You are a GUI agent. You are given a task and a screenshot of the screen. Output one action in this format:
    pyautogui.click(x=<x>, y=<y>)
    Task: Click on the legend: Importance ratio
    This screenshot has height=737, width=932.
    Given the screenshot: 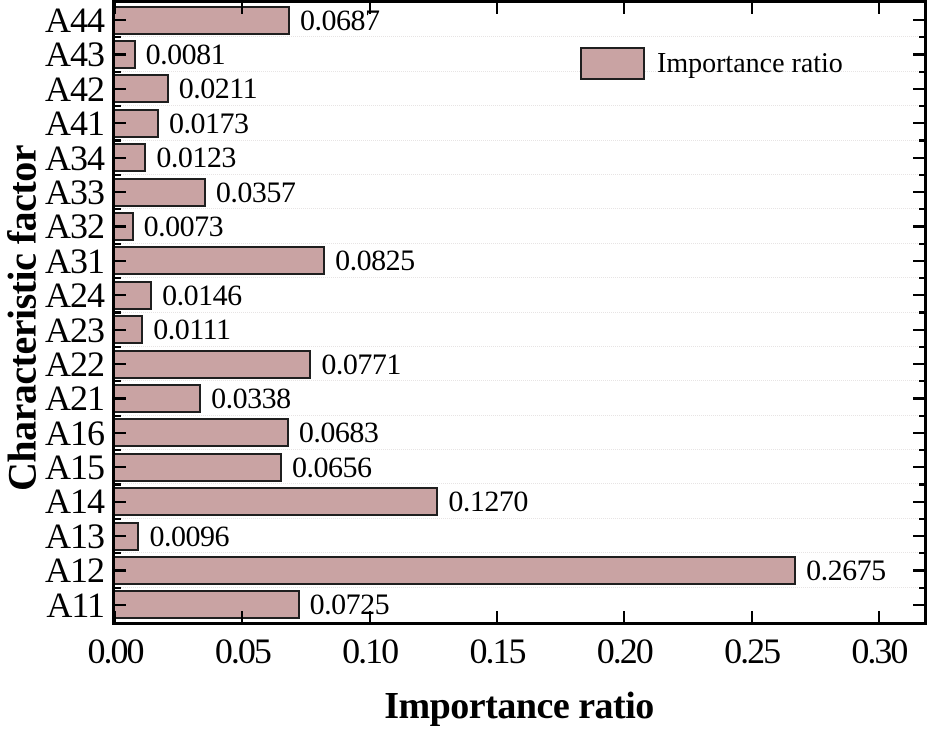 What is the action you would take?
    pyautogui.click(x=711, y=63)
    